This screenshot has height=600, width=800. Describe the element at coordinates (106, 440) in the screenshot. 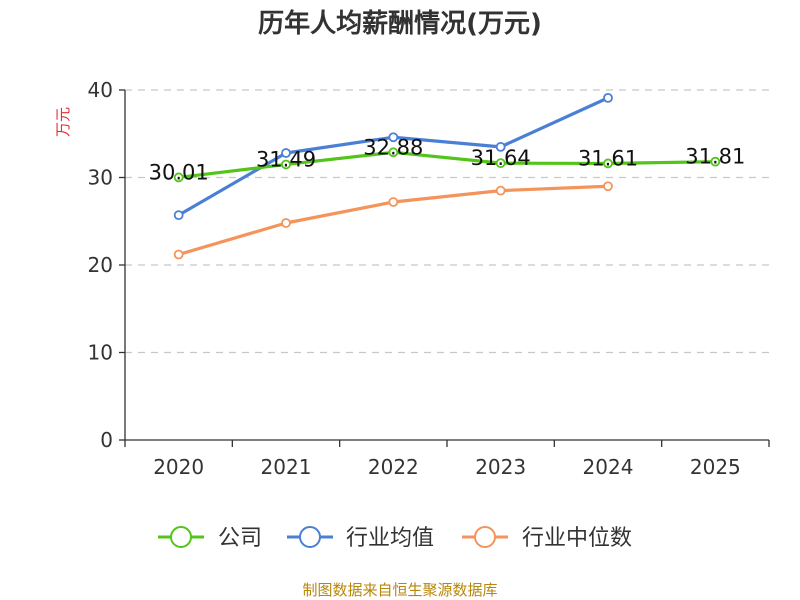

I see `y-tick-label-0: 0` at that location.